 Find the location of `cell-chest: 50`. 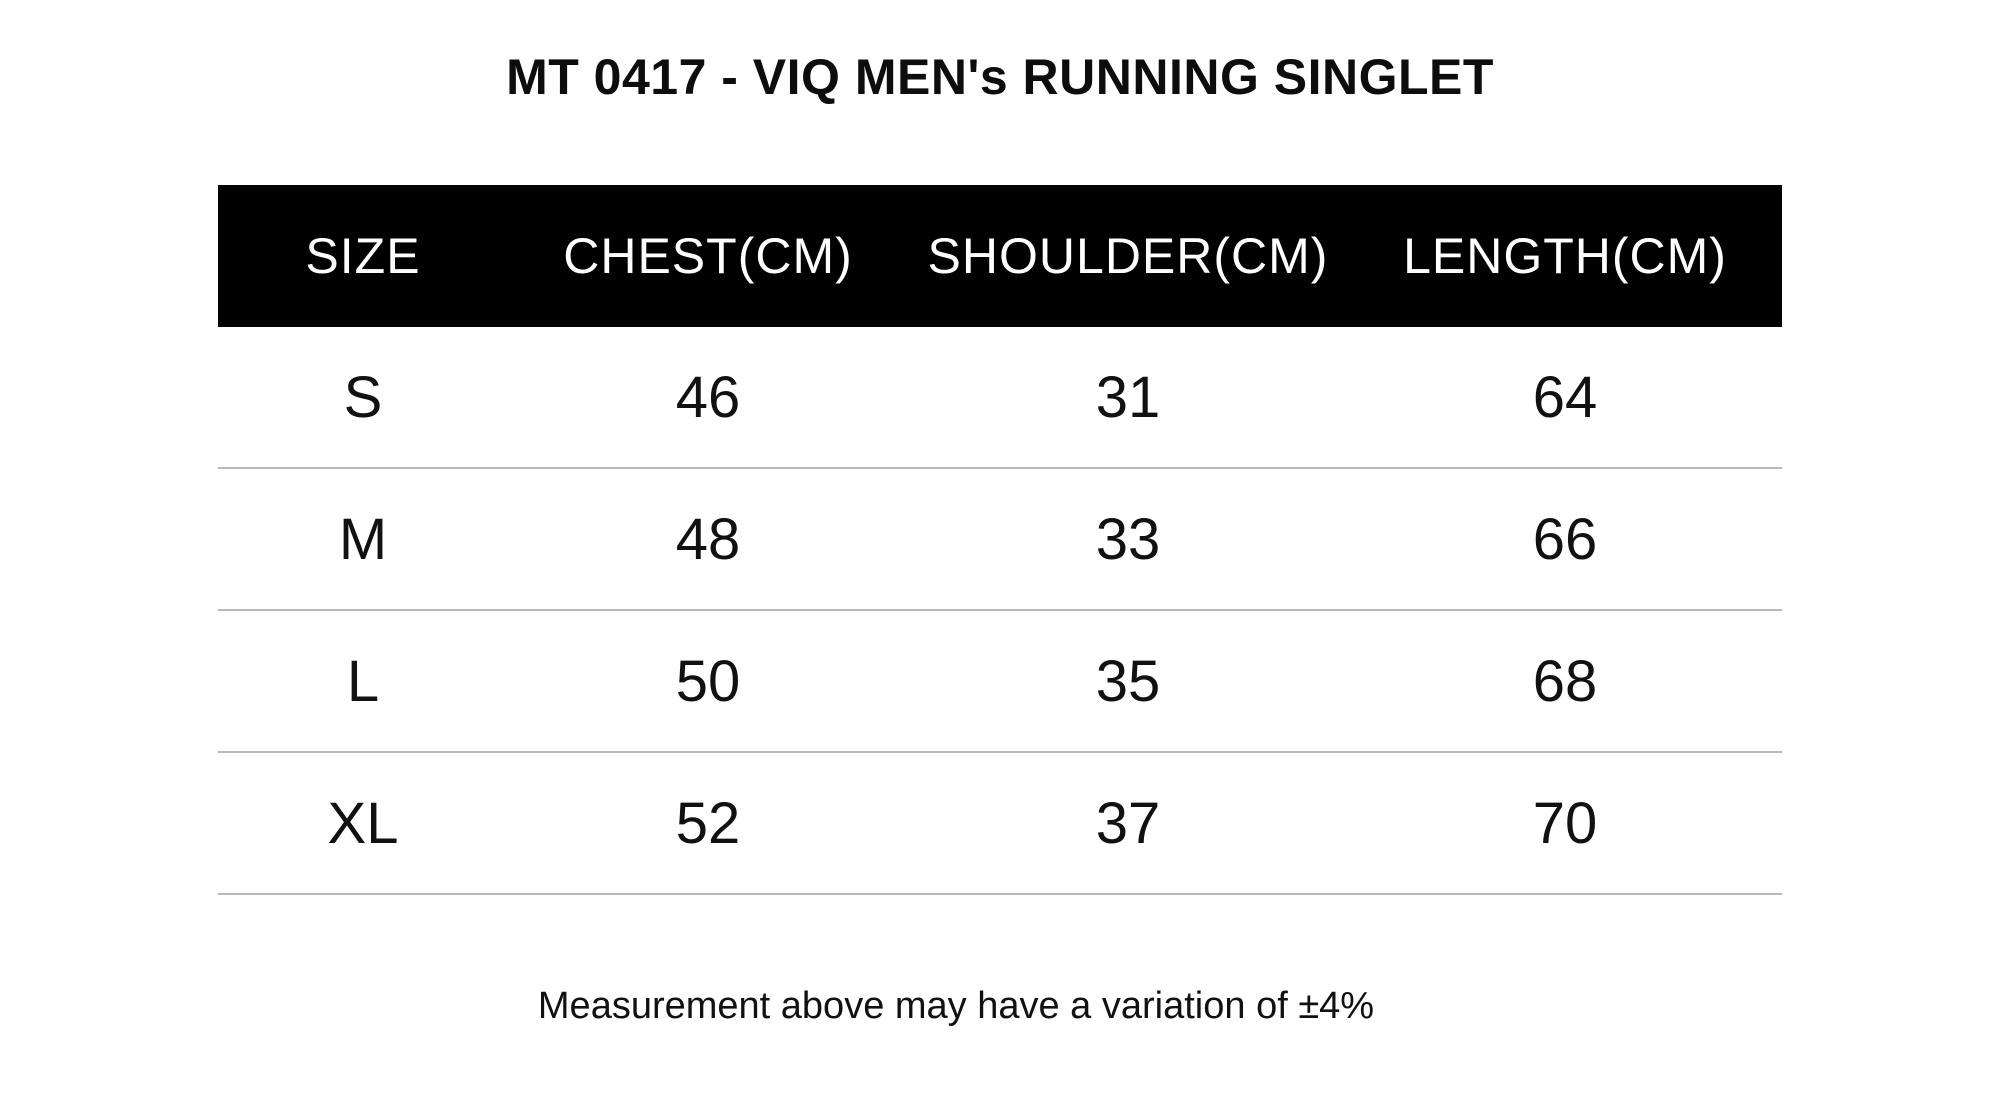

cell-chest: 50 is located at coordinates (708, 681).